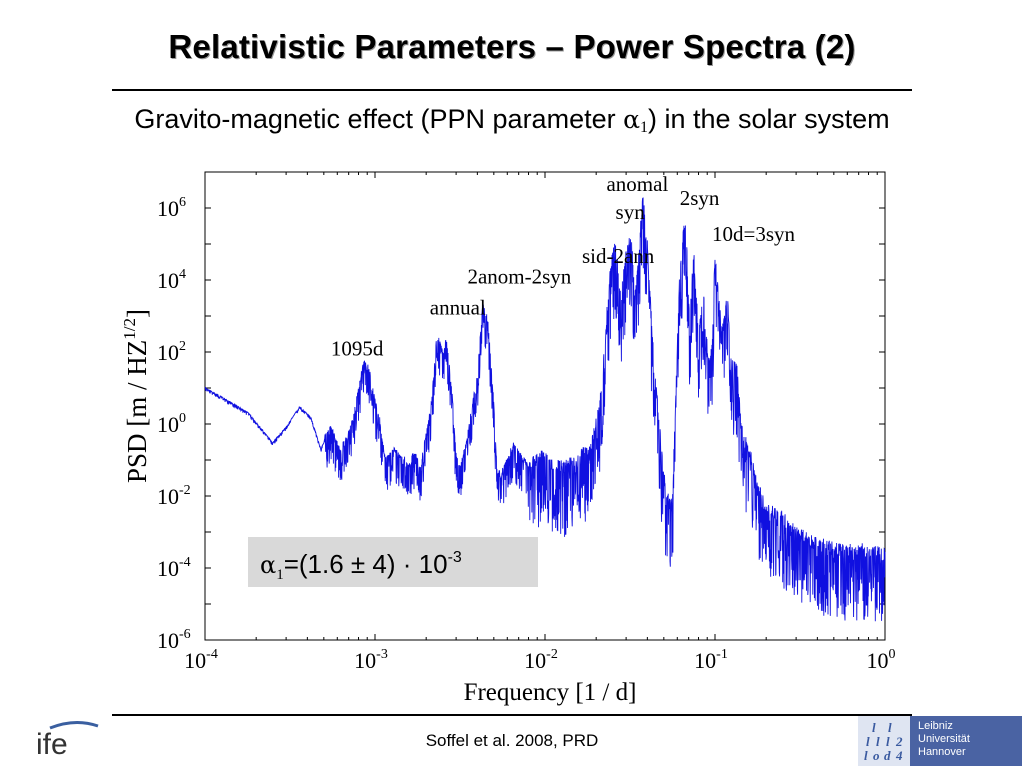  What do you see at coordinates (171, 280) in the screenshot?
I see `y-tick-label: 10⁴` at bounding box center [171, 280].